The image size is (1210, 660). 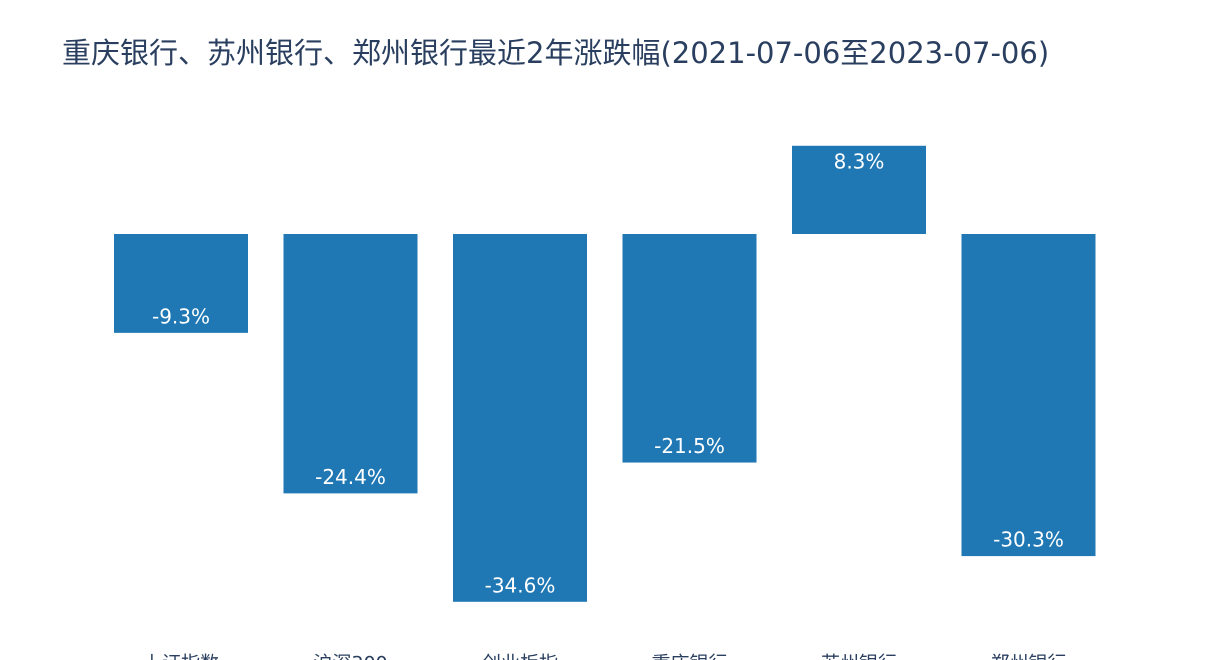 What do you see at coordinates (689, 446) in the screenshot?
I see `value-label: -21.5%` at bounding box center [689, 446].